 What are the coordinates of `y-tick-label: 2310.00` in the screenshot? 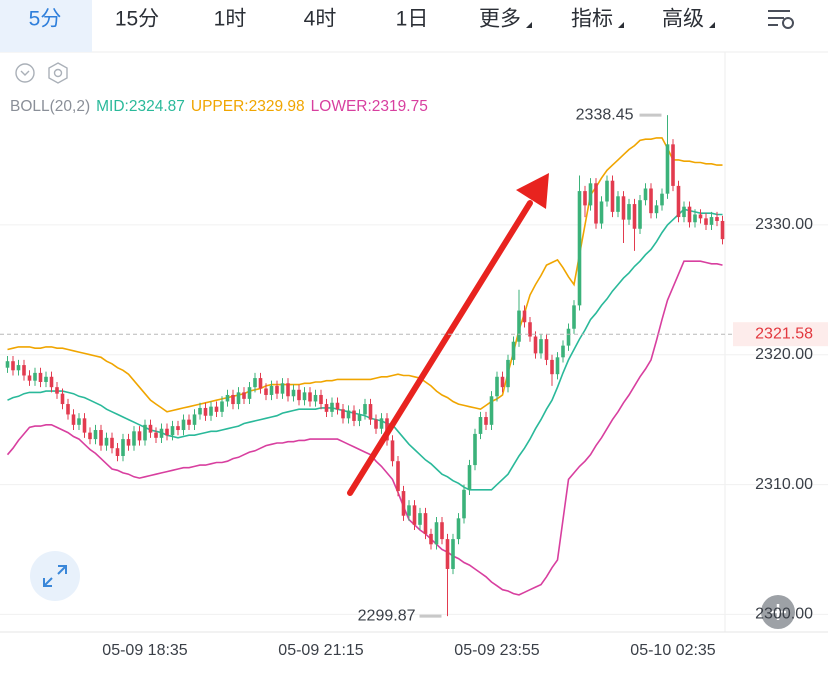 It's located at (784, 484).